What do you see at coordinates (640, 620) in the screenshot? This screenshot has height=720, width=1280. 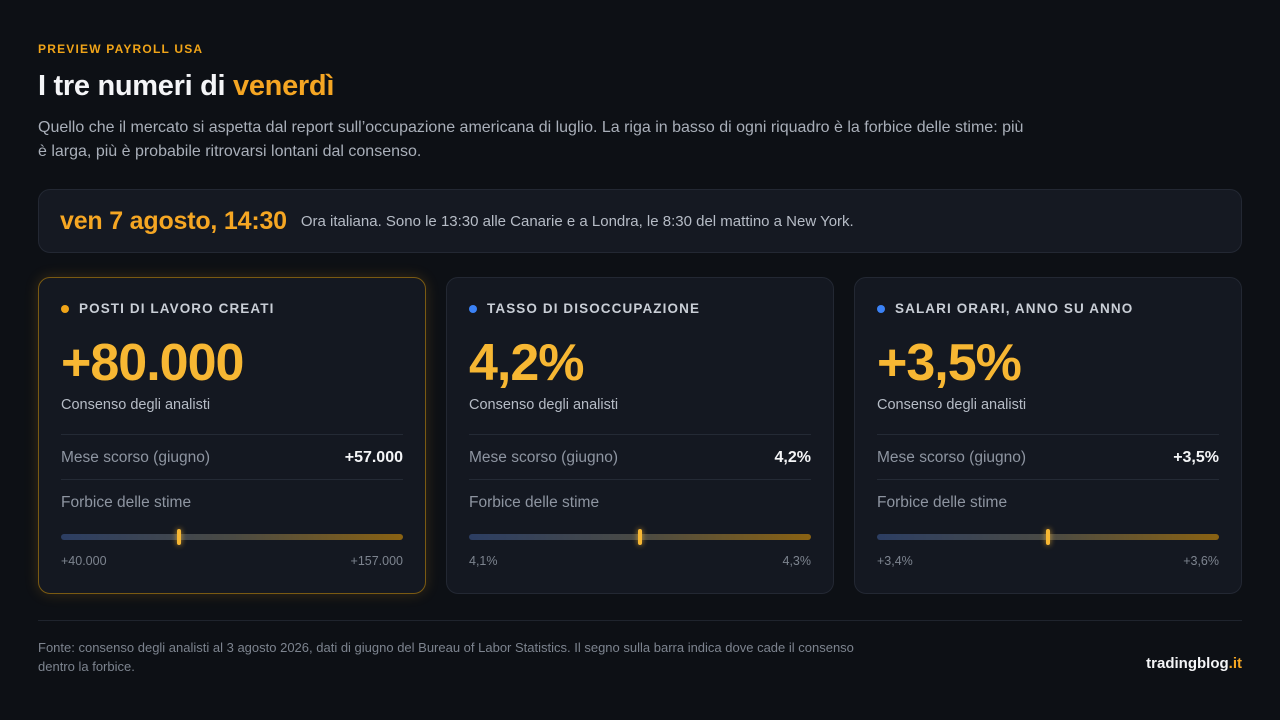 I see `footer-divider` at bounding box center [640, 620].